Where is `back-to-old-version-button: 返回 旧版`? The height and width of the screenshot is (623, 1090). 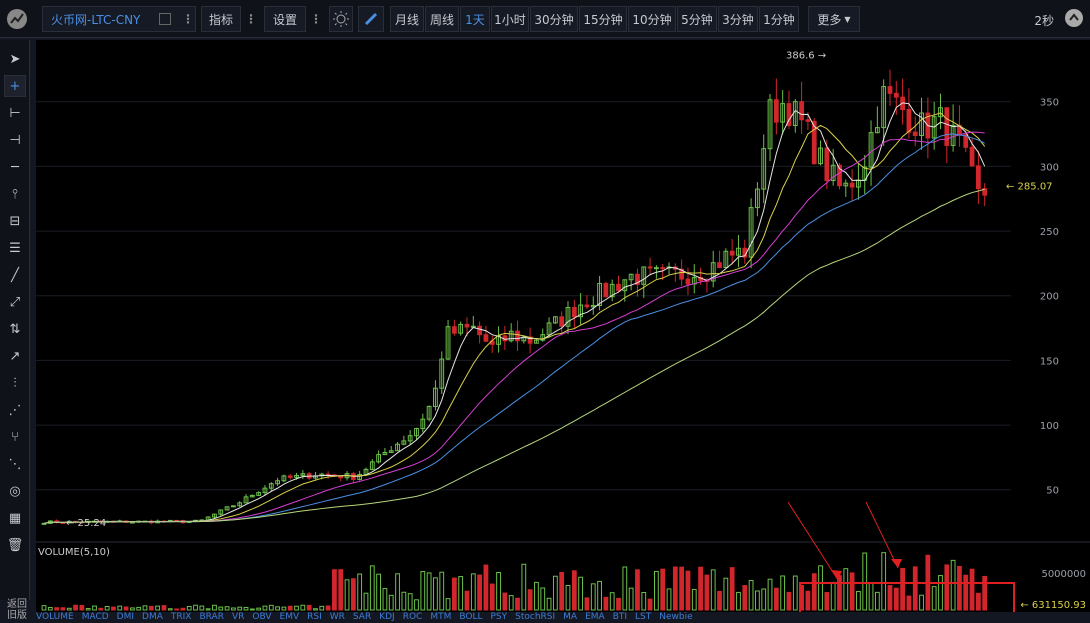 back-to-old-version-button: 返回 旧版 is located at coordinates (17, 611).